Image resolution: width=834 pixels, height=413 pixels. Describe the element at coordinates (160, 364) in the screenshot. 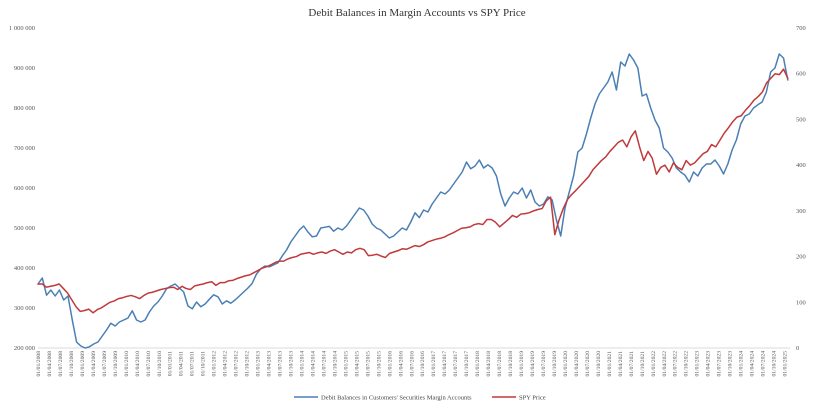

I see `x-tick-label: 01/10/2010` at that location.